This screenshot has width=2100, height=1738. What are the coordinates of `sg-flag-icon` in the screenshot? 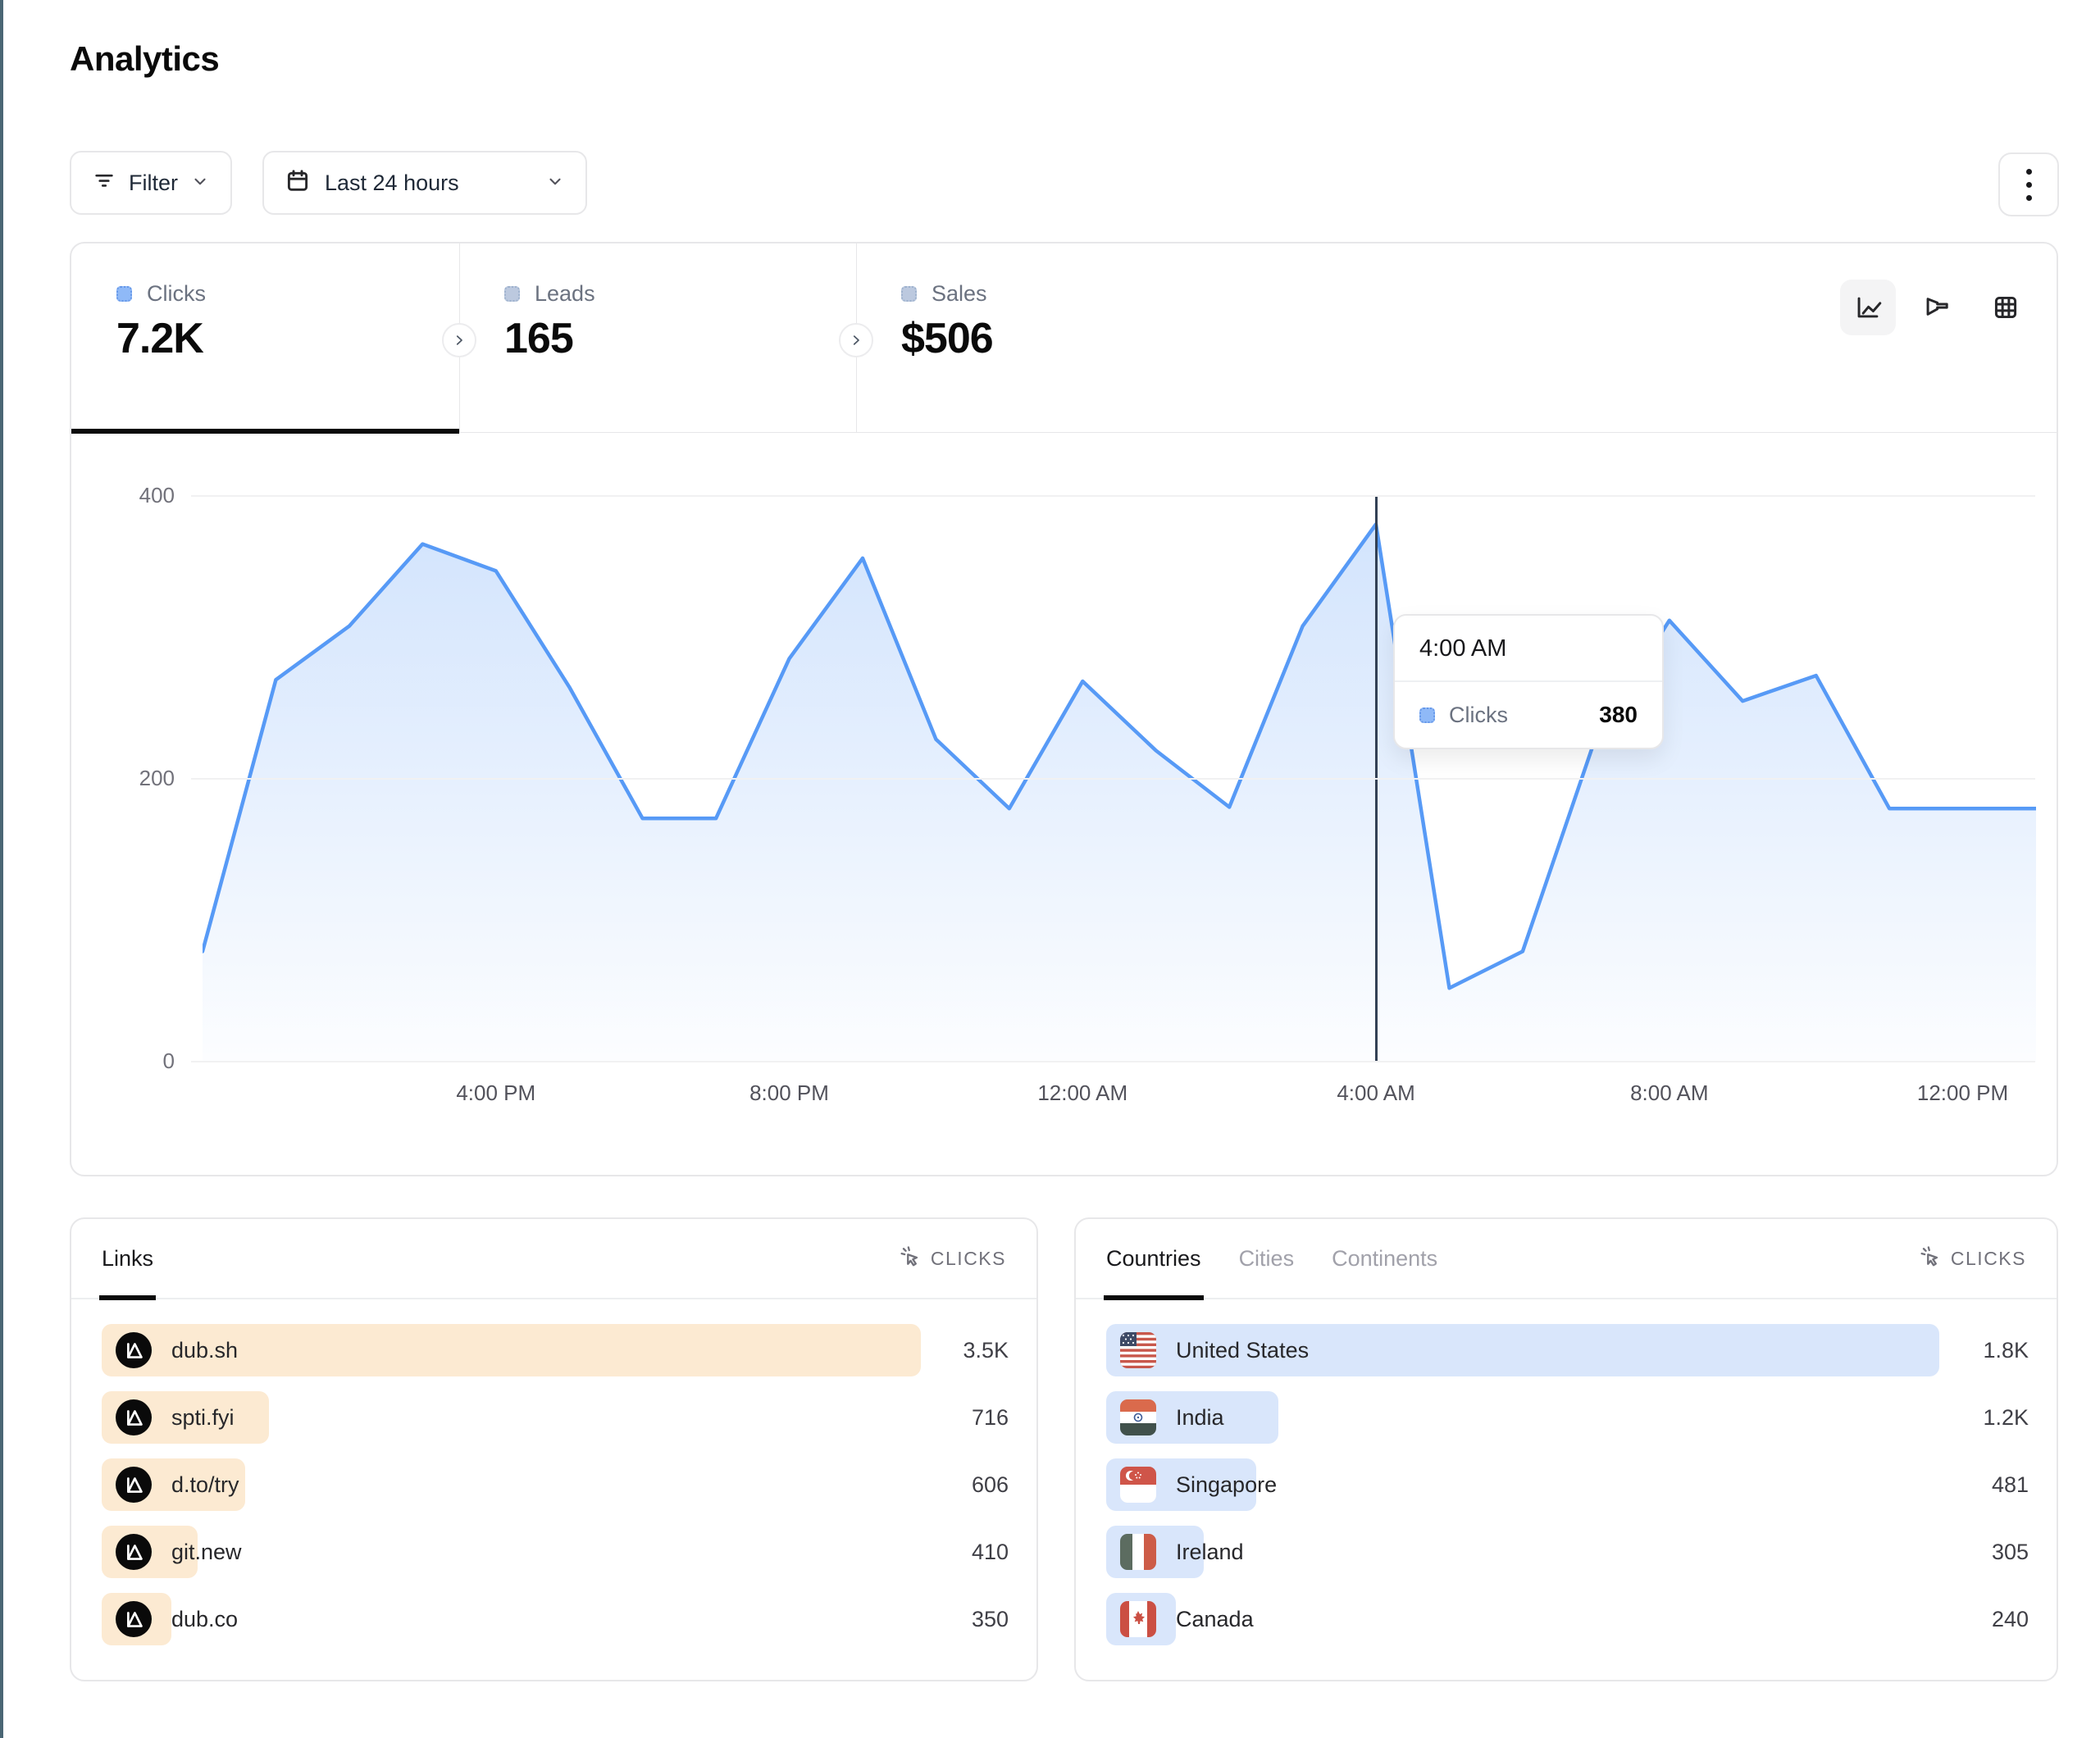 It's located at (1138, 1485).